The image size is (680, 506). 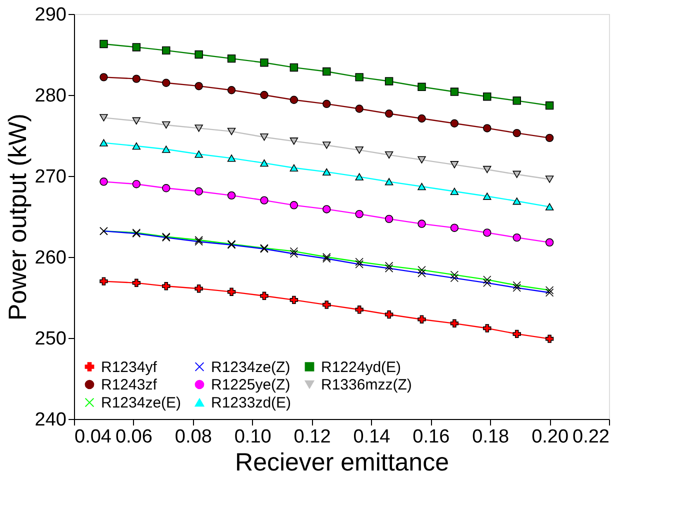 What do you see at coordinates (141, 403) in the screenshot?
I see `legend-label: R1234ze(E)` at bounding box center [141, 403].